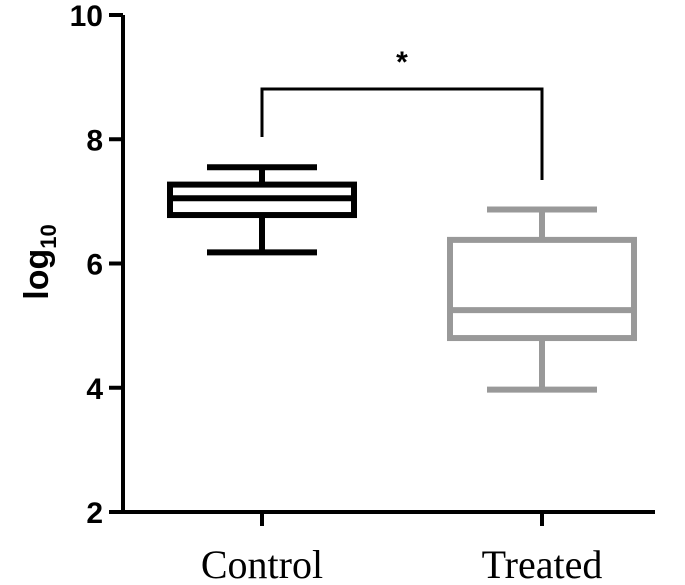  What do you see at coordinates (94, 140) in the screenshot?
I see `y-tick-label-8: 8` at bounding box center [94, 140].